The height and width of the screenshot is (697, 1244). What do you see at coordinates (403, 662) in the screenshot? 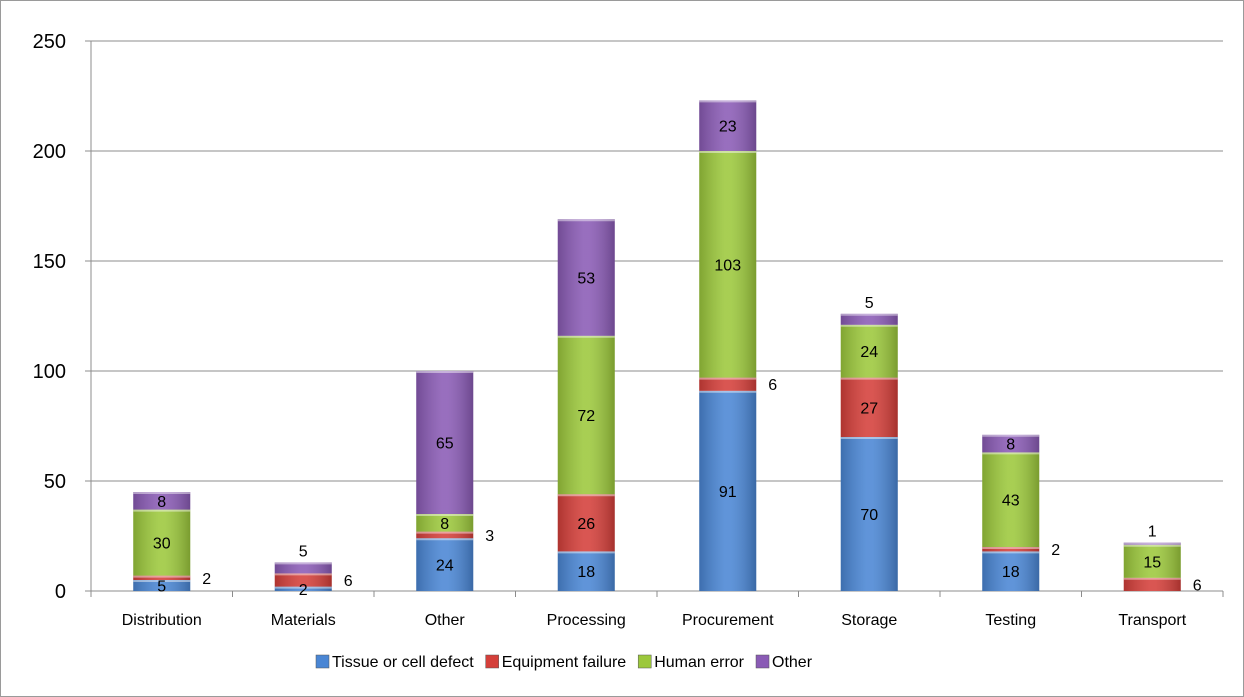
I see `legend-label: Tissue or cell defect` at bounding box center [403, 662].